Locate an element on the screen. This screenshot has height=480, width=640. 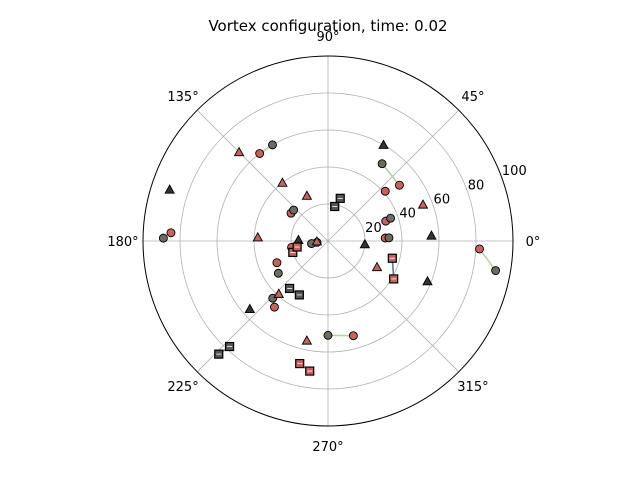
theta-tick-label-4: 180° is located at coordinates (122, 242).